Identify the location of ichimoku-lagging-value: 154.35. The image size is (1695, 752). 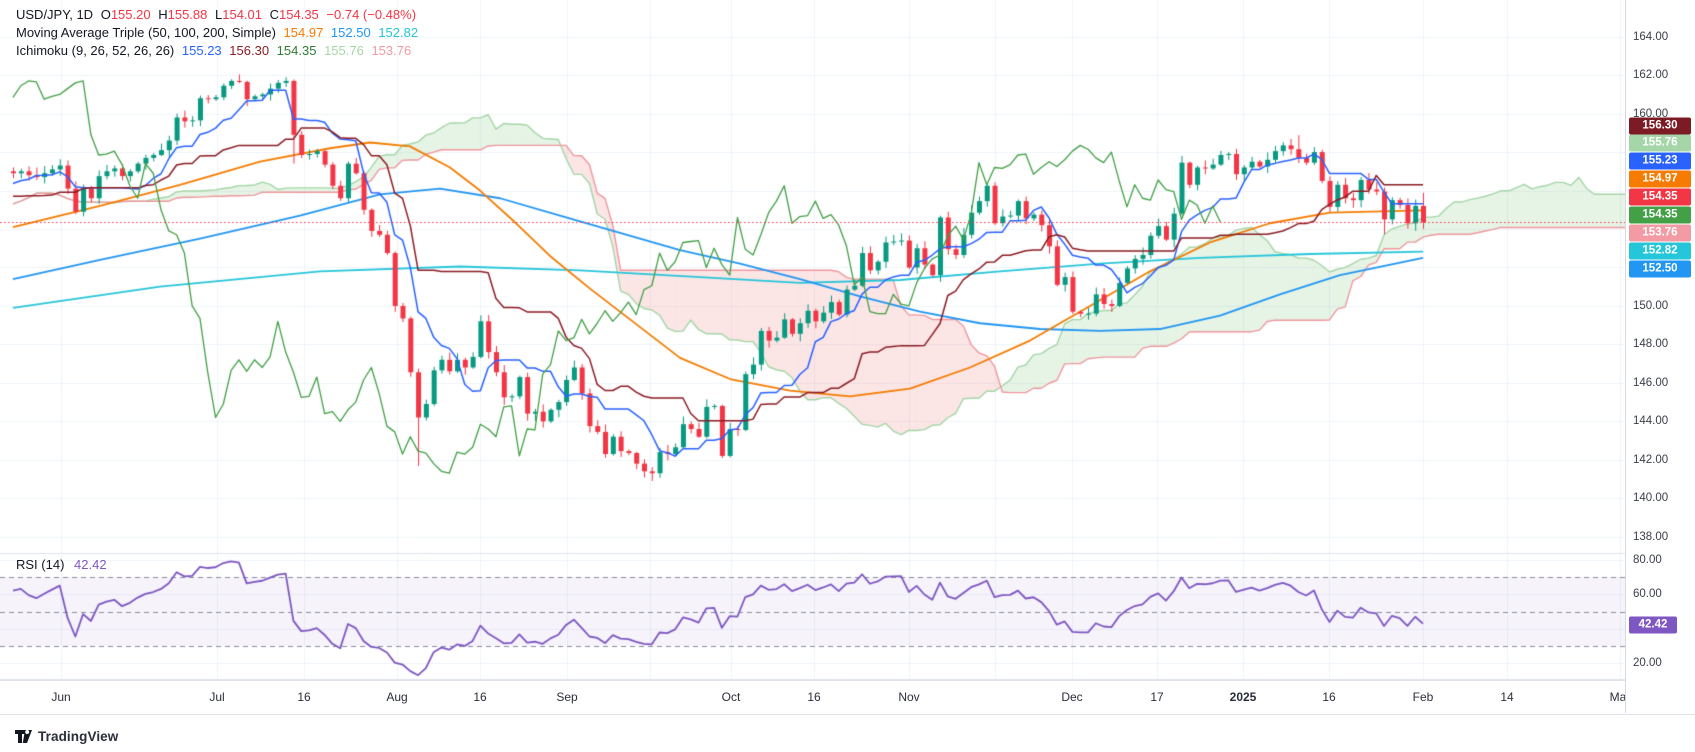
(296, 50).